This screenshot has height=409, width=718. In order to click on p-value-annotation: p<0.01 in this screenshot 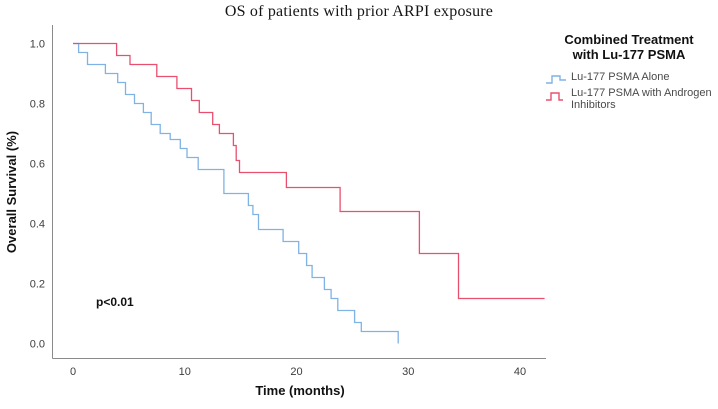, I will do `click(115, 302)`.